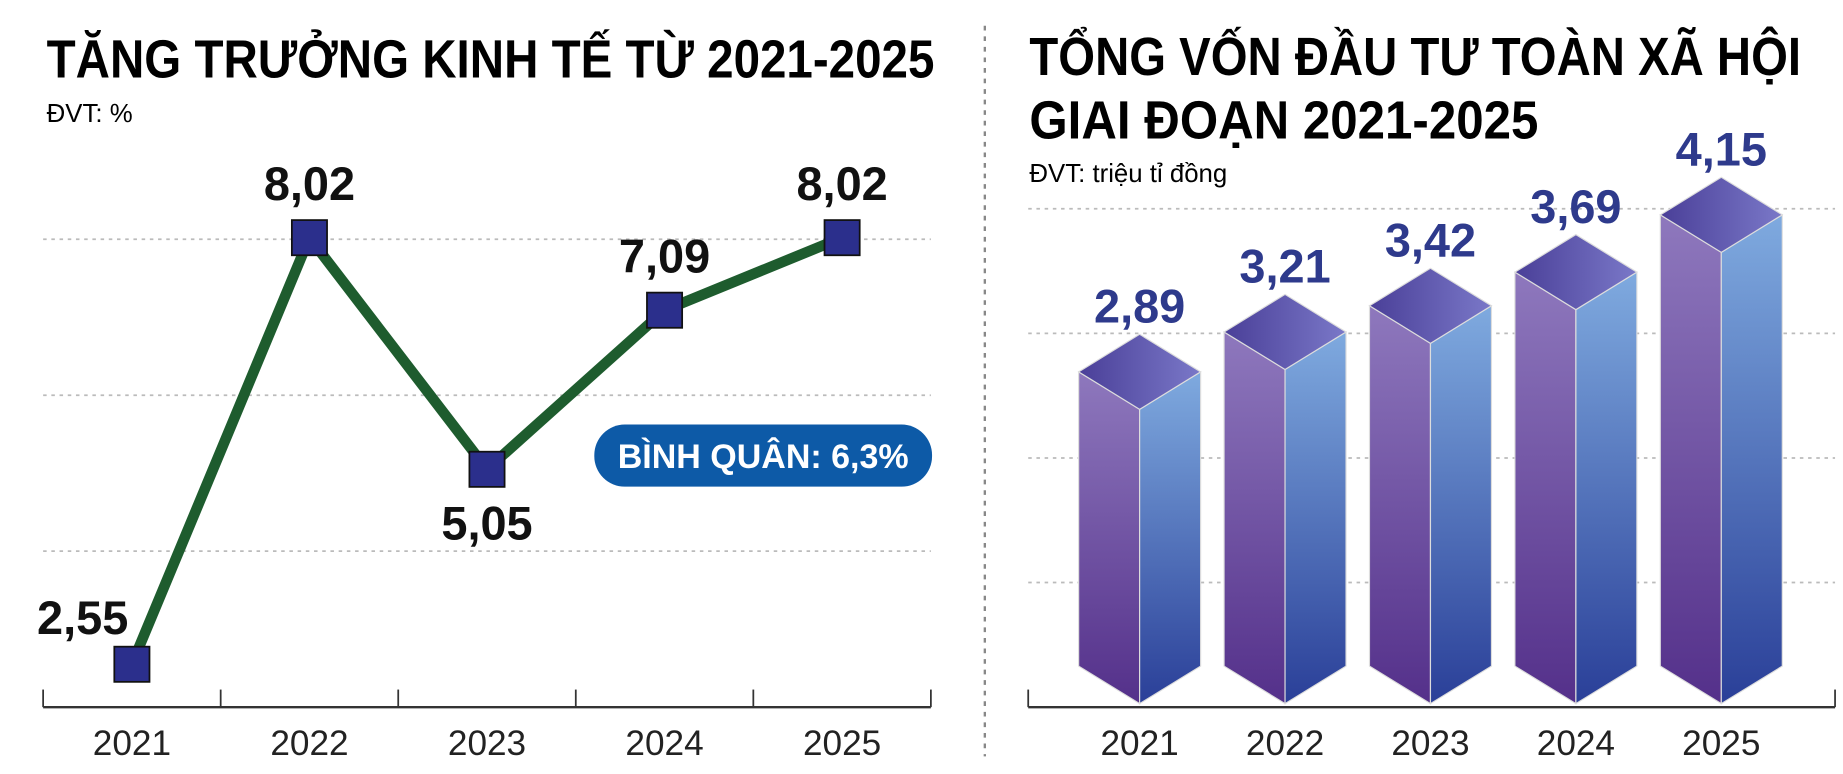 Image resolution: width=1843 pixels, height=774 pixels. Describe the element at coordinates (82, 618) in the screenshot. I see `data-label: 2,55` at that location.